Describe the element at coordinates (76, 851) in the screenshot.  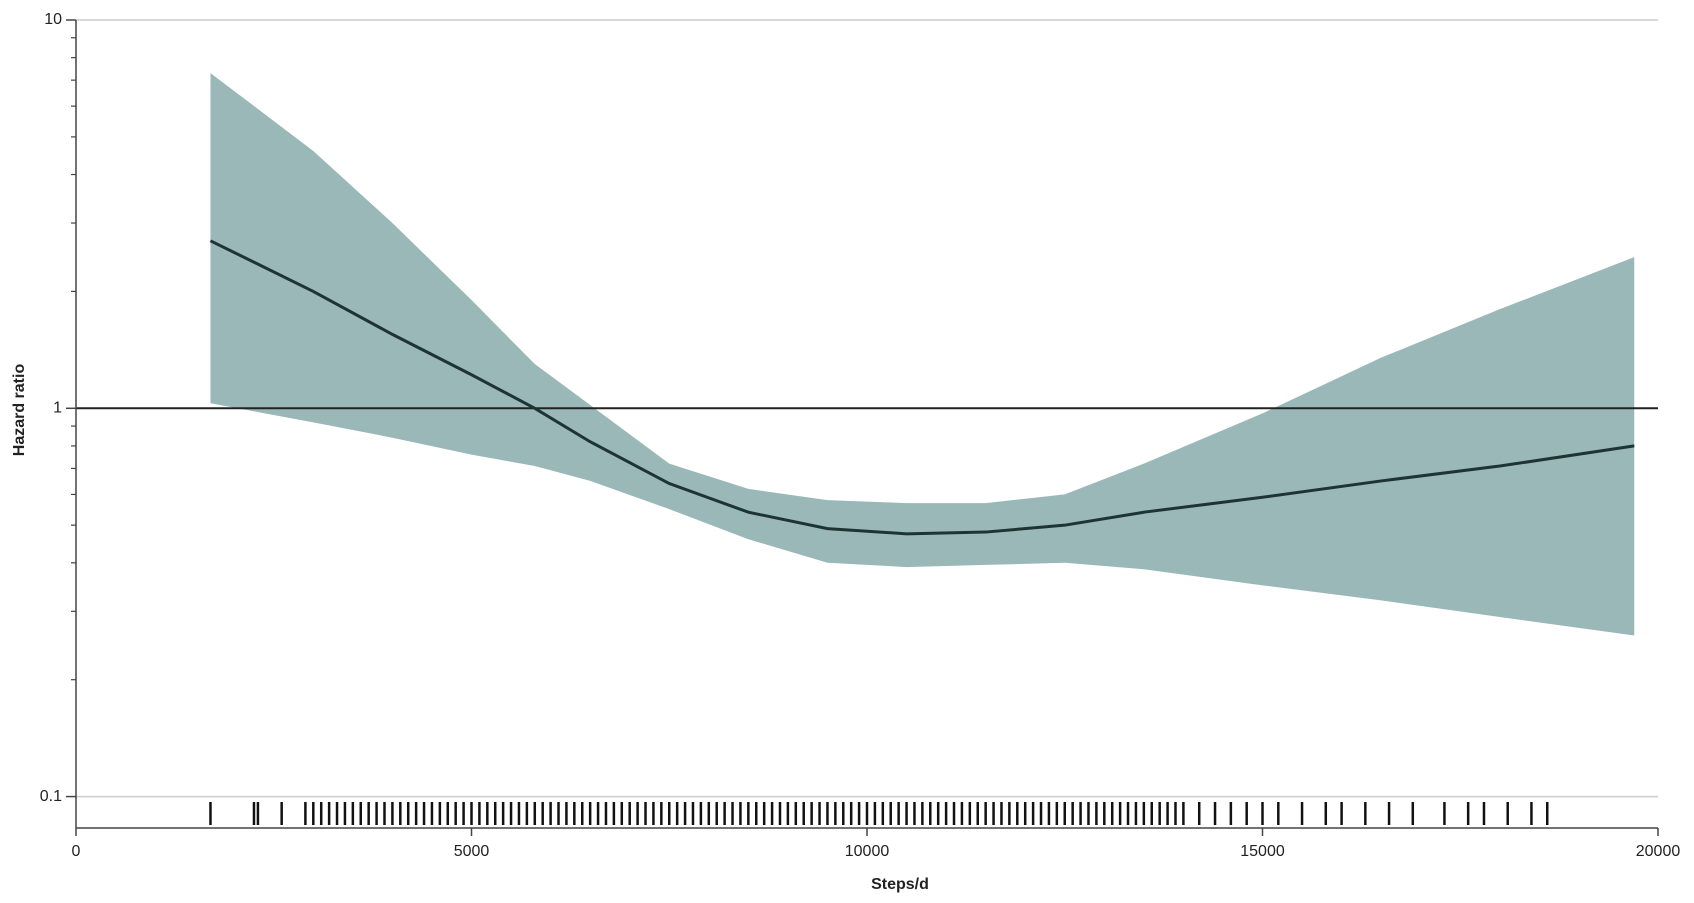
I see `x-tick-label: 0` at that location.